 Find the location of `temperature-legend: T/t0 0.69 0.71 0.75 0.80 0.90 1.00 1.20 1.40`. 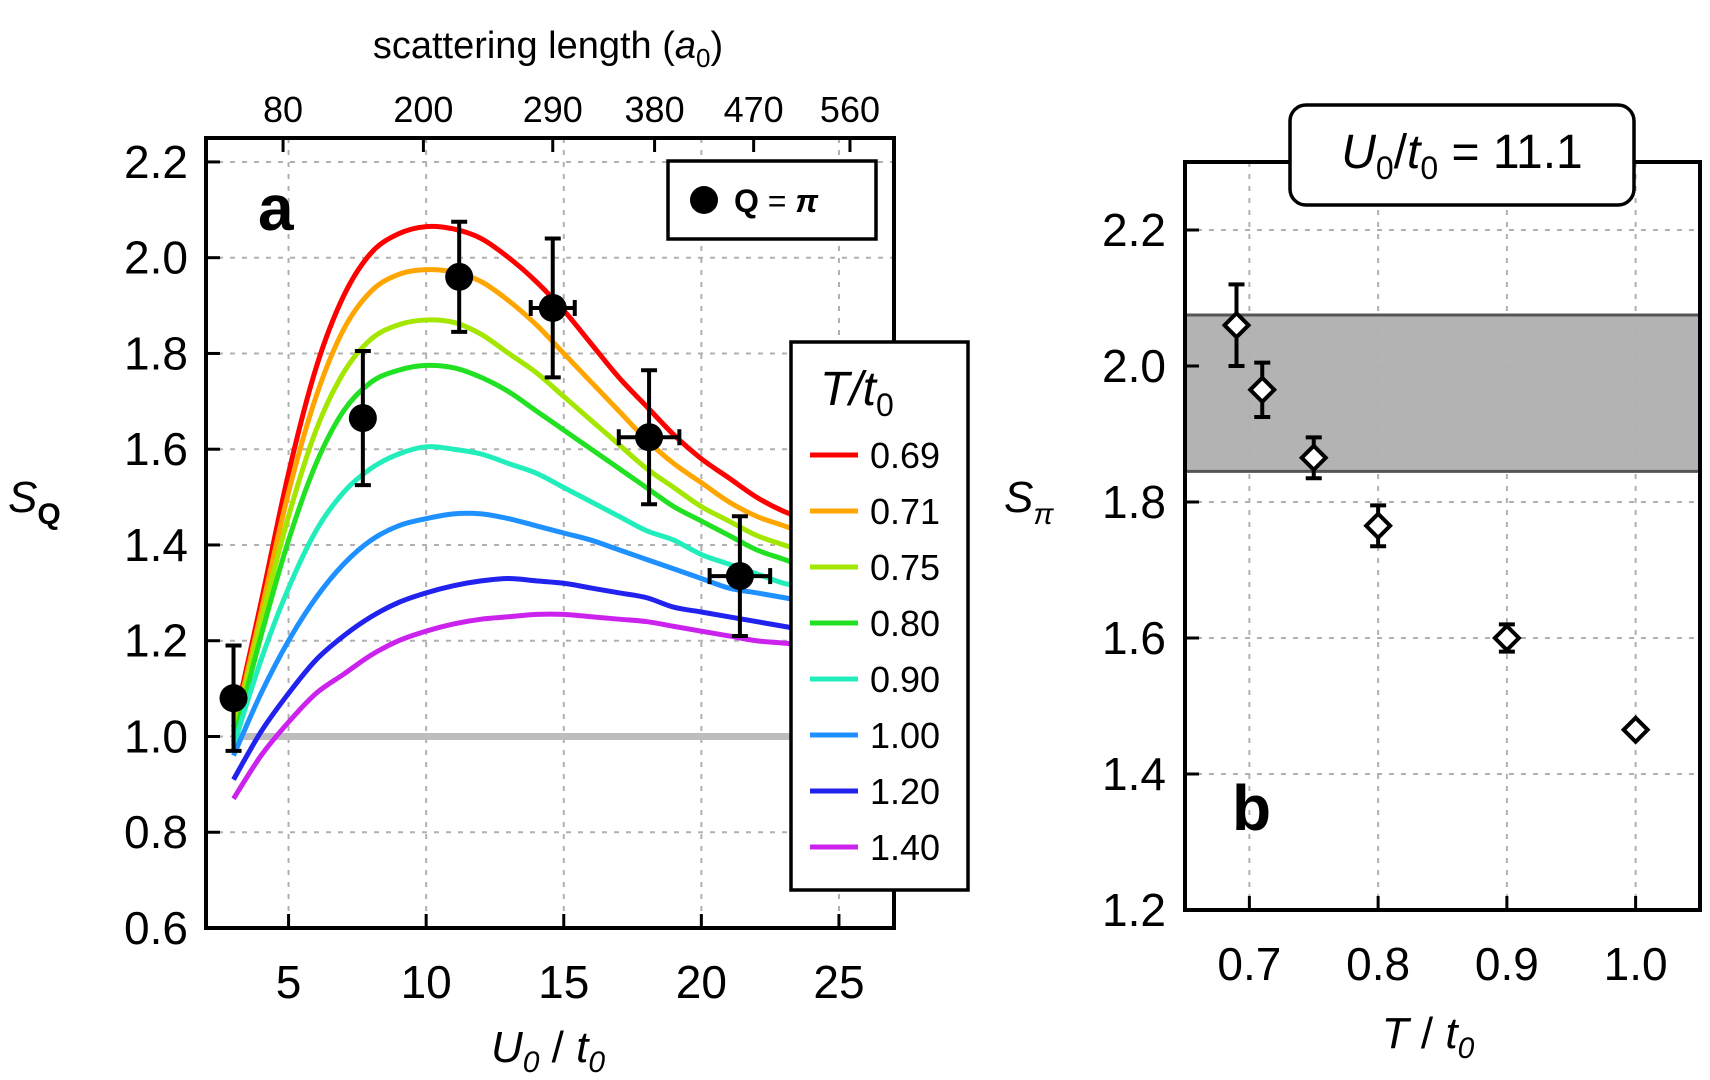

temperature-legend: T/t0 0.69 0.71 0.75 0.80 0.90 1.00 1.20 1.40 is located at coordinates (879, 616).